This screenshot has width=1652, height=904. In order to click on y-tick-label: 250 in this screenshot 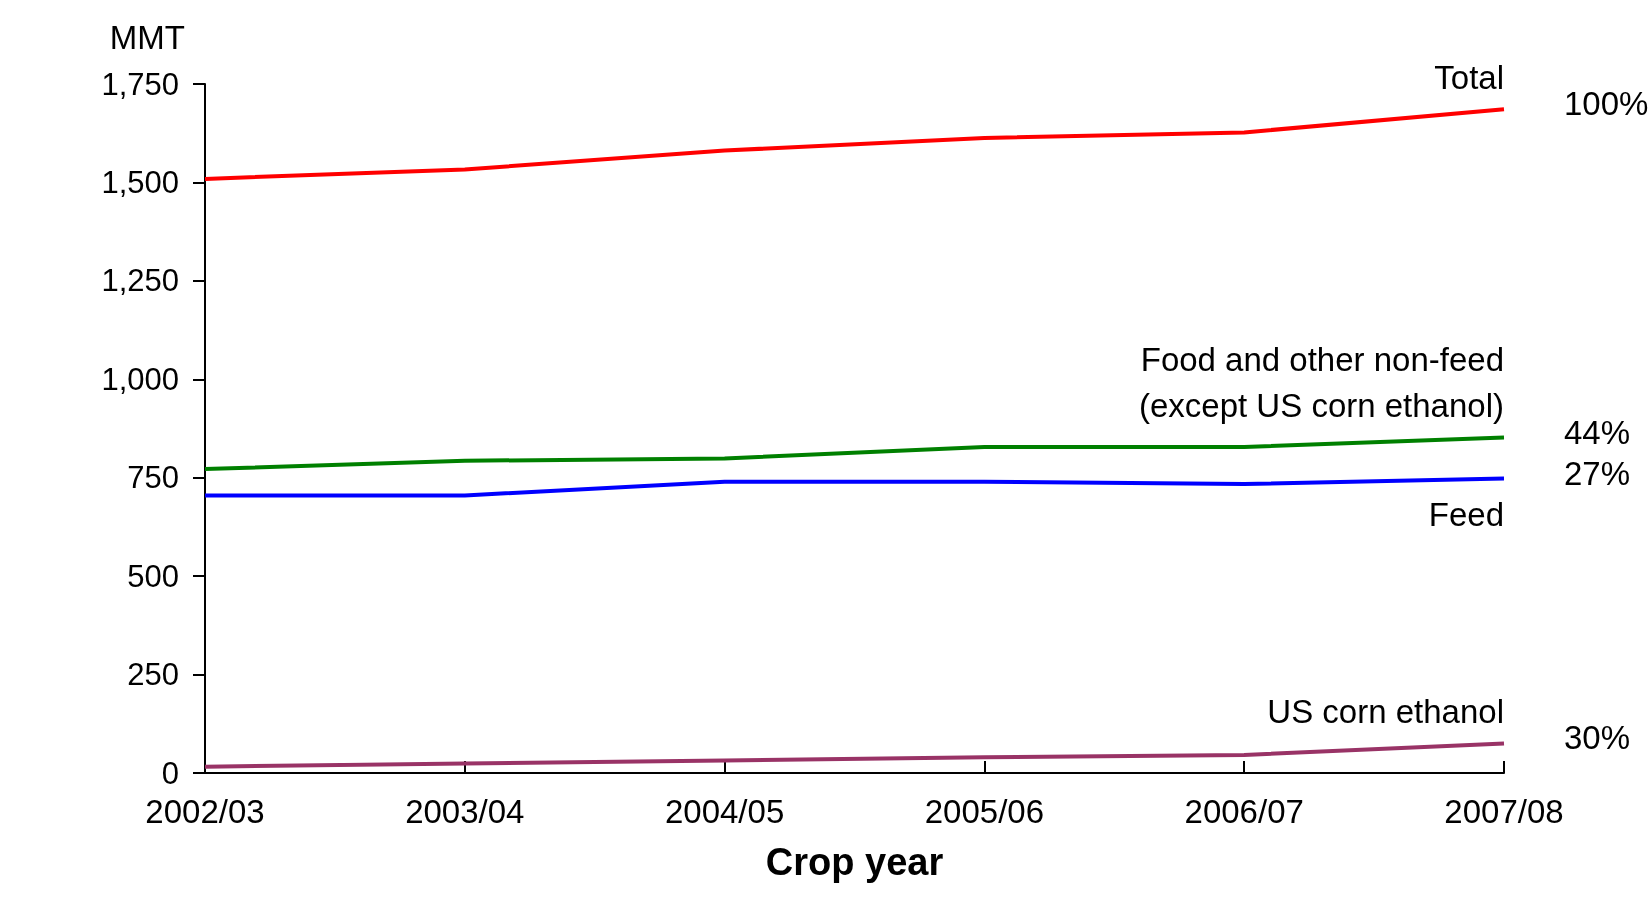, I will do `click(153, 675)`.